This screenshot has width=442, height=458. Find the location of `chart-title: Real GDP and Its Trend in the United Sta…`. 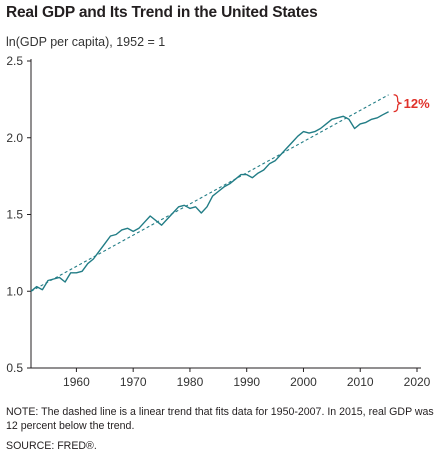

chart-title: Real GDP and Its Trend in the United Sta… is located at coordinates (162, 12).